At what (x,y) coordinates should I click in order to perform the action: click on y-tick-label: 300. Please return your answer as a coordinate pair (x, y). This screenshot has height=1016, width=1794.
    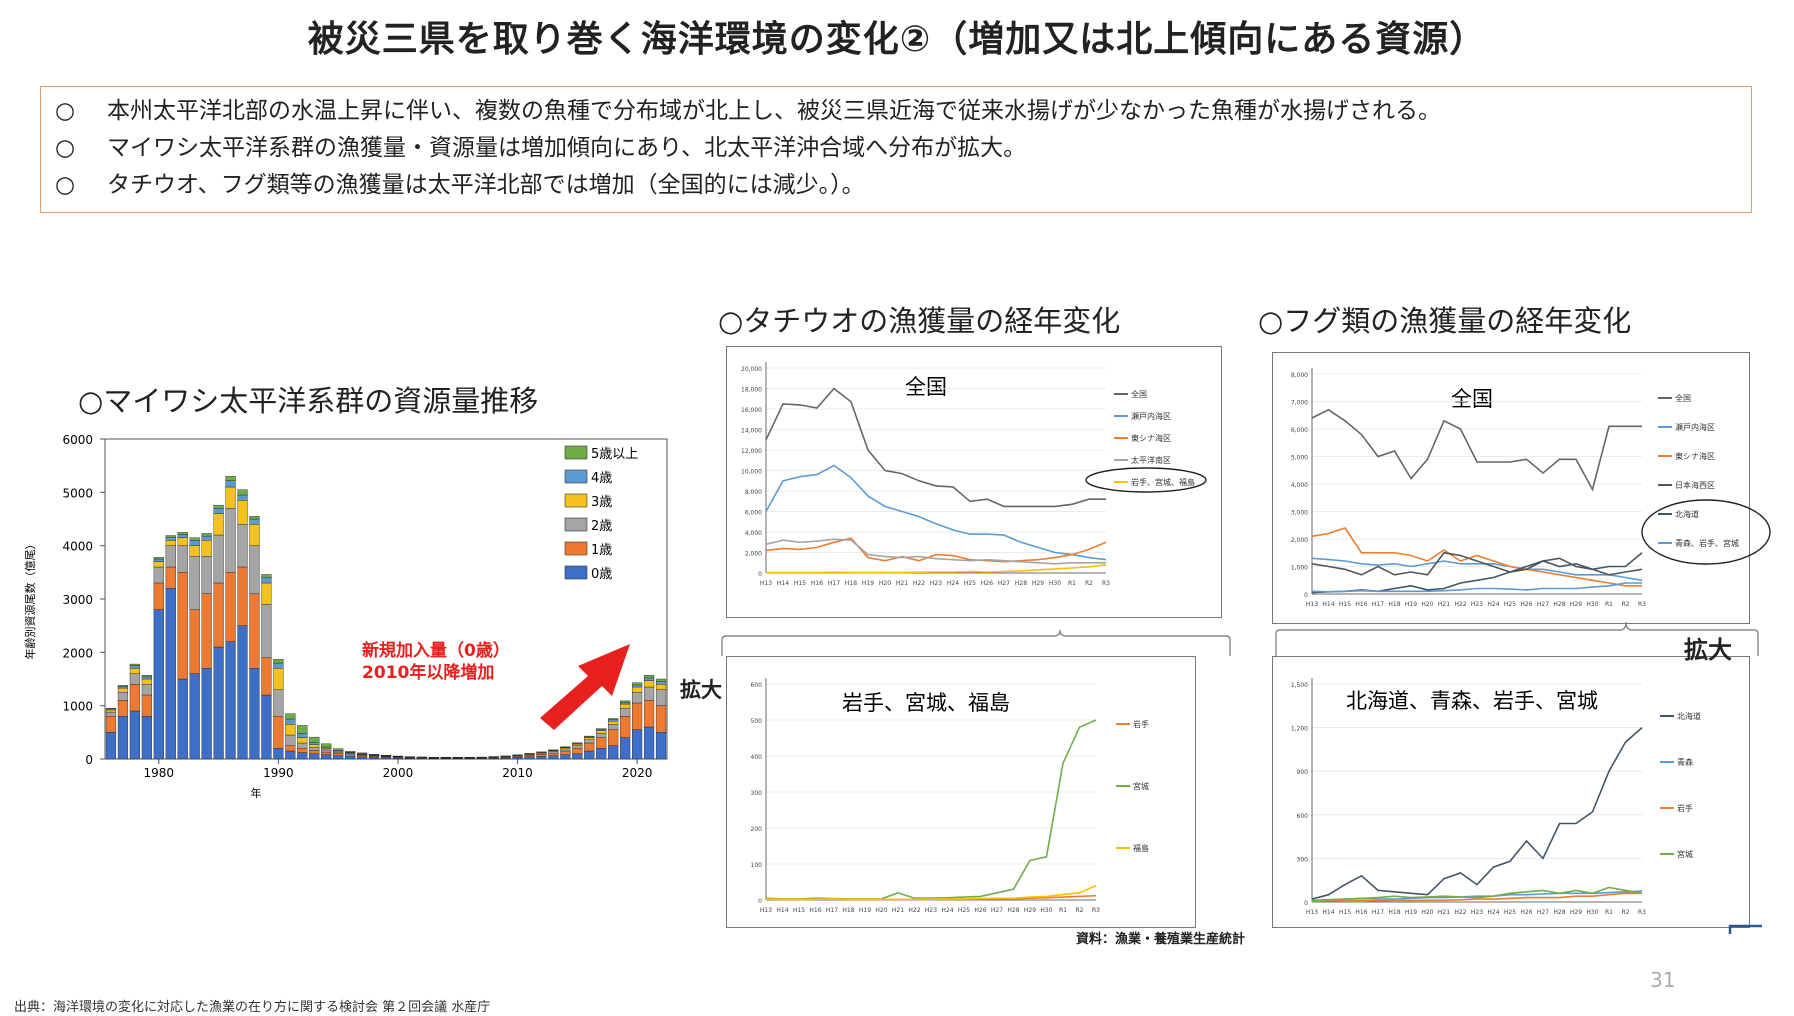
    Looking at the image, I should click on (757, 793).